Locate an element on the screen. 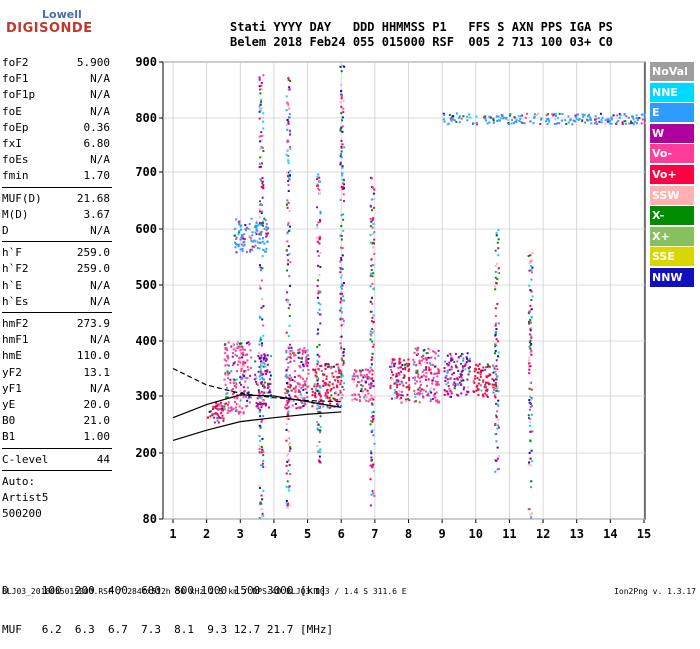 The image size is (700, 649). auto-scaling-info: Artist5 is located at coordinates (25, 497).